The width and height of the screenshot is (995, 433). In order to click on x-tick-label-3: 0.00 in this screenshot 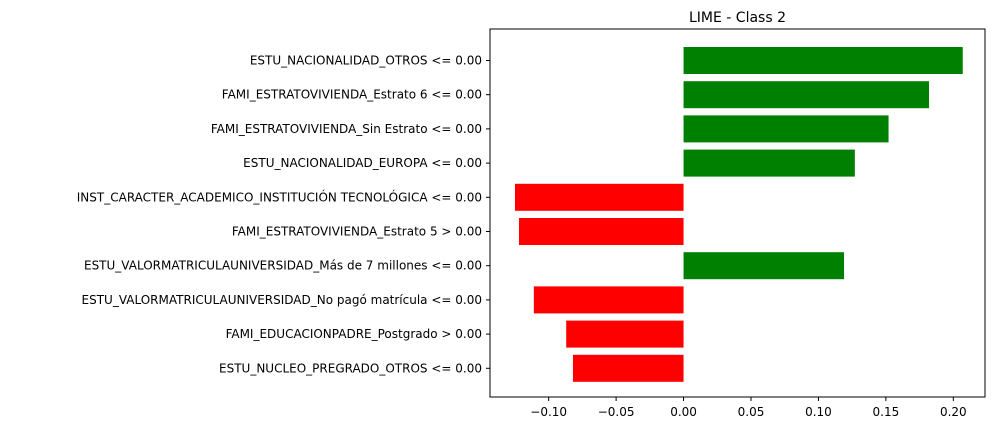, I will do `click(683, 412)`.